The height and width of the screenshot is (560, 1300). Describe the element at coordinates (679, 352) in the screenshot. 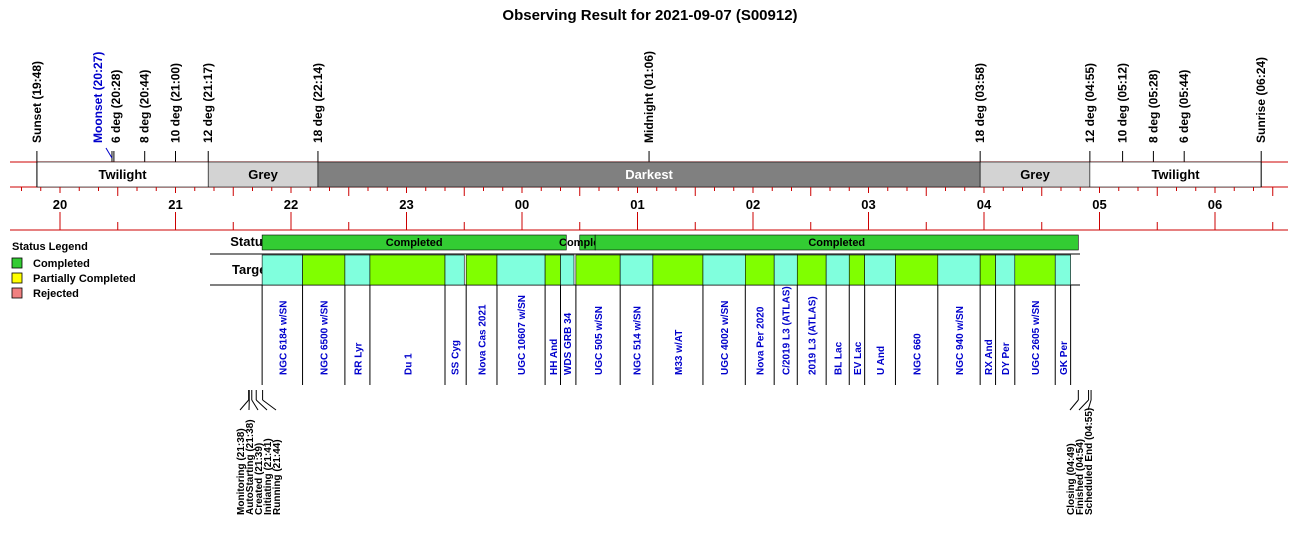

I see `target-name: M33 w/AT` at that location.